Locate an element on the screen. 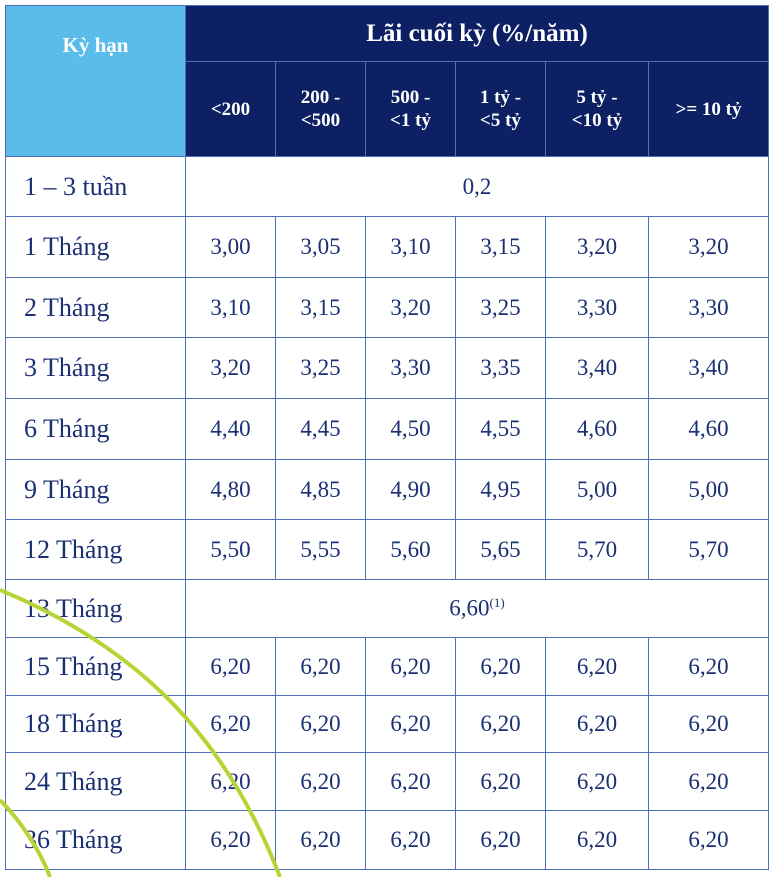  row-label: 1 Tháng is located at coordinates (95, 247).